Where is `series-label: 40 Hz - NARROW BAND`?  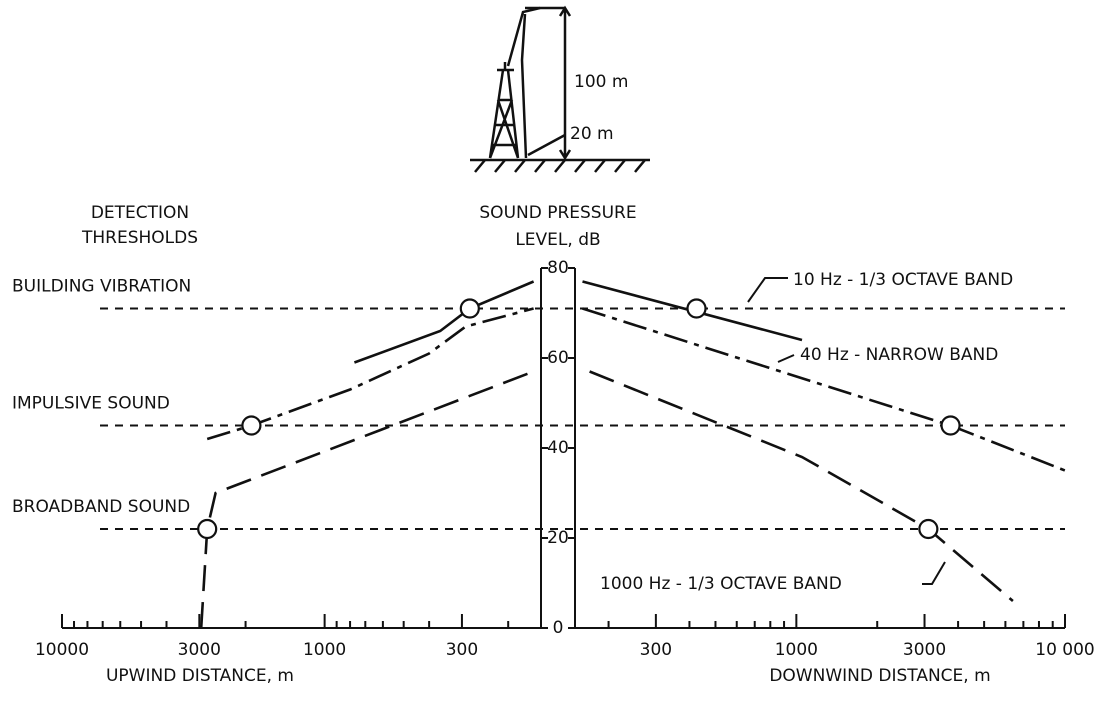
series-label: 40 Hz - NARROW BAND is located at coordinates (899, 355).